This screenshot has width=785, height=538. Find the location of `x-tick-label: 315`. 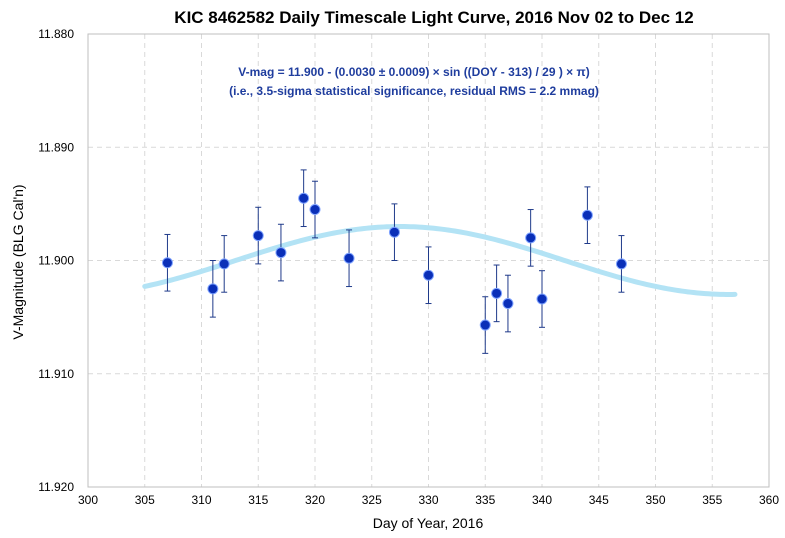

x-tick-label: 315 is located at coordinates (258, 500).